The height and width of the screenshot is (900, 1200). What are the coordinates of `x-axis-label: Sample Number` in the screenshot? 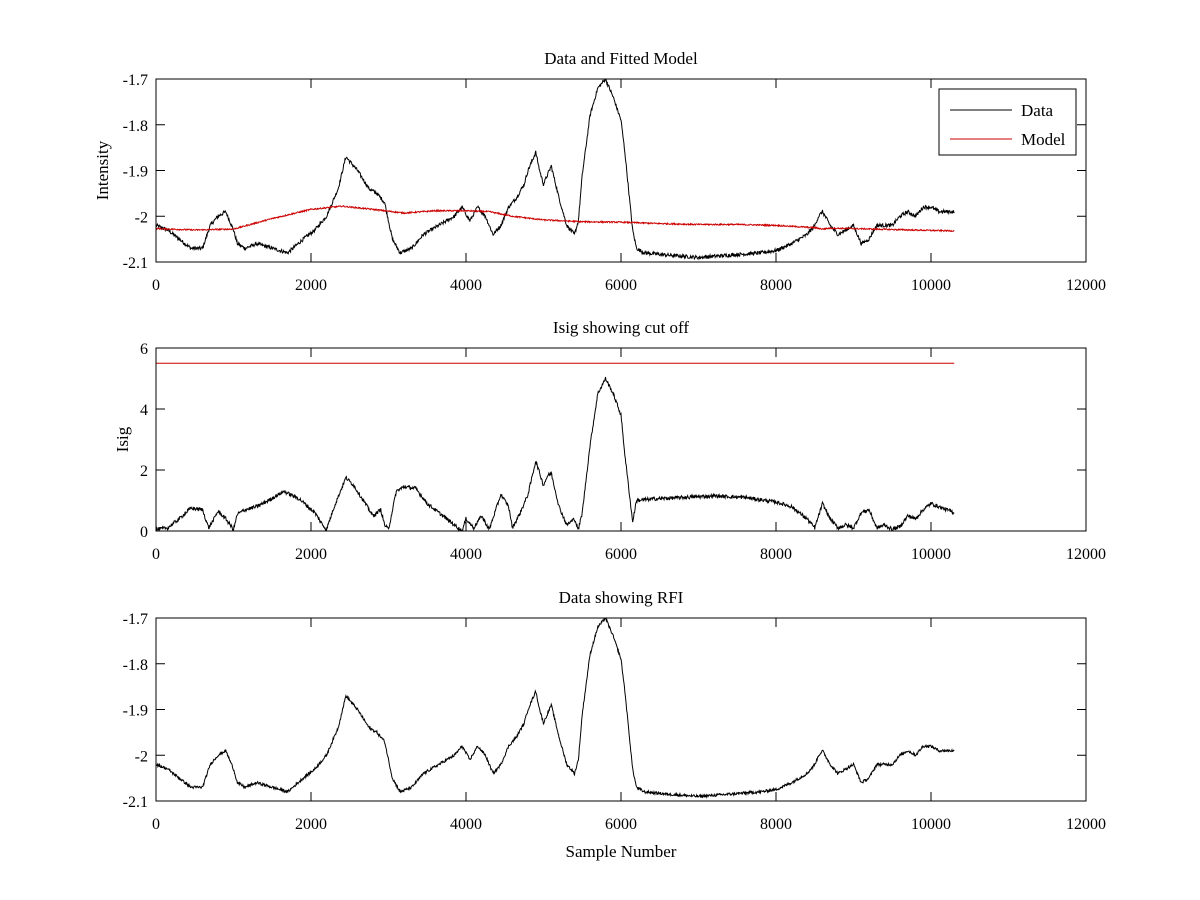 It's located at (621, 851).